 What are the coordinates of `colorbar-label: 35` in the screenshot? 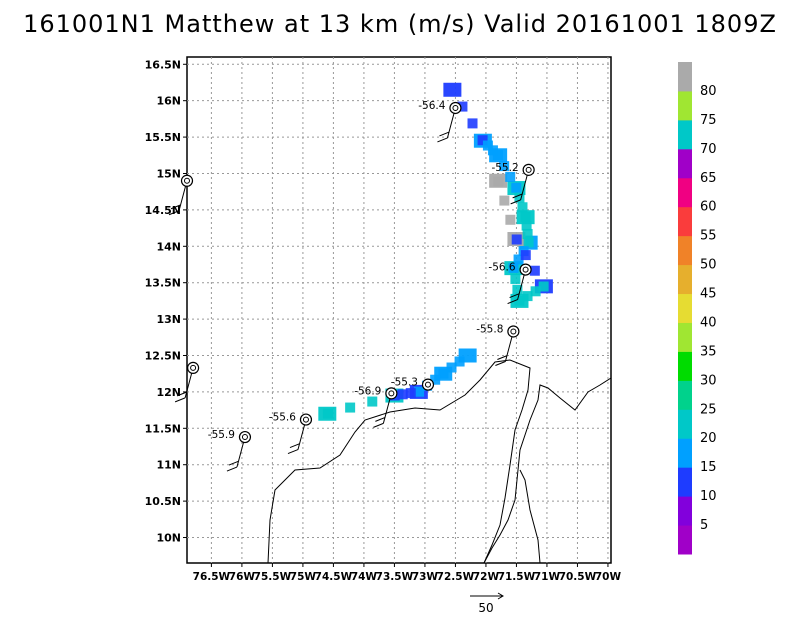 It's located at (708, 351).